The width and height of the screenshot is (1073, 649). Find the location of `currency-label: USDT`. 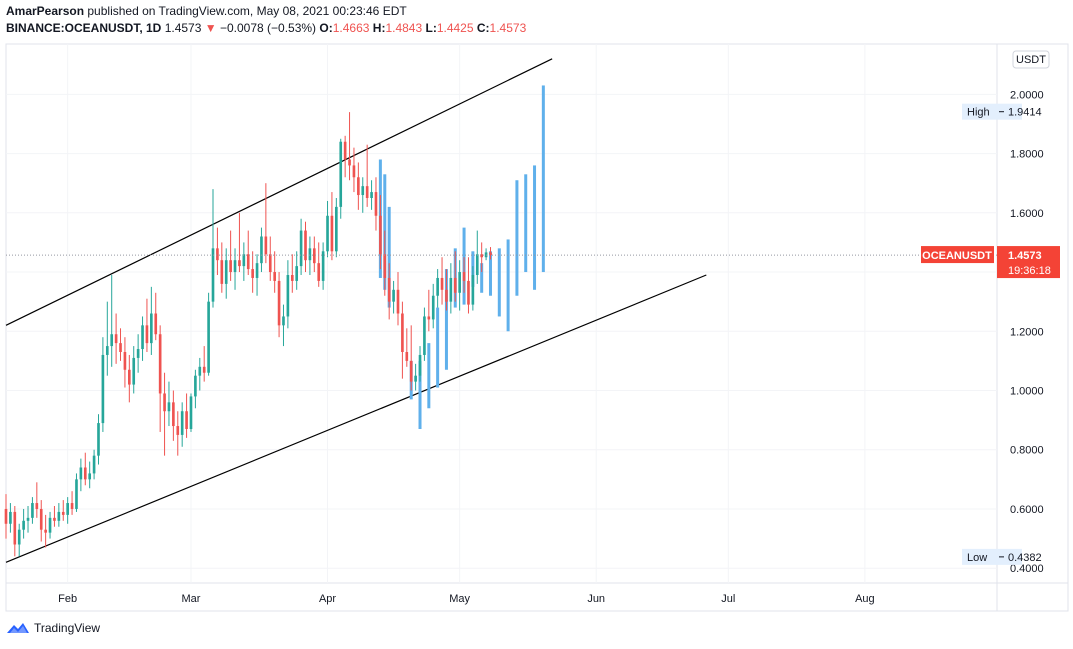

currency-label: USDT is located at coordinates (1031, 60).